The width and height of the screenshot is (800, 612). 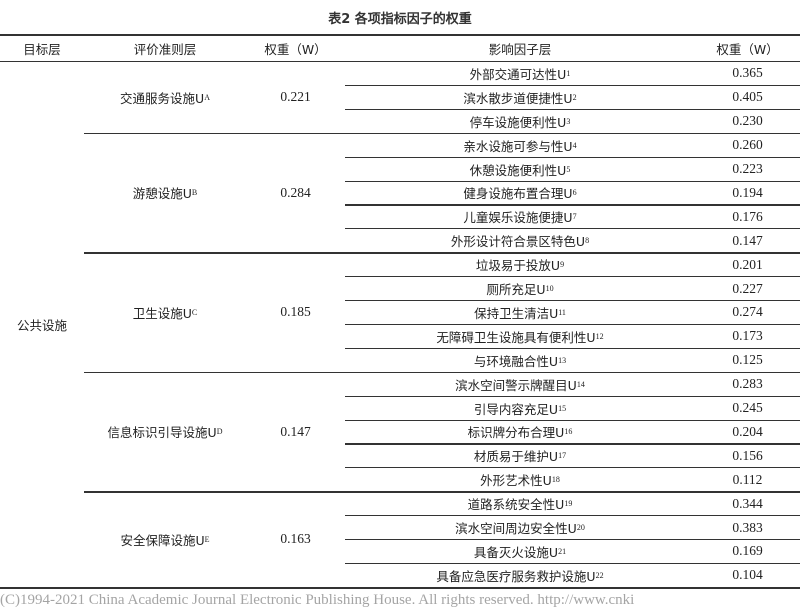 I want to click on factor-4: 亲水设施可参与性U 4, so click(x=520, y=145).